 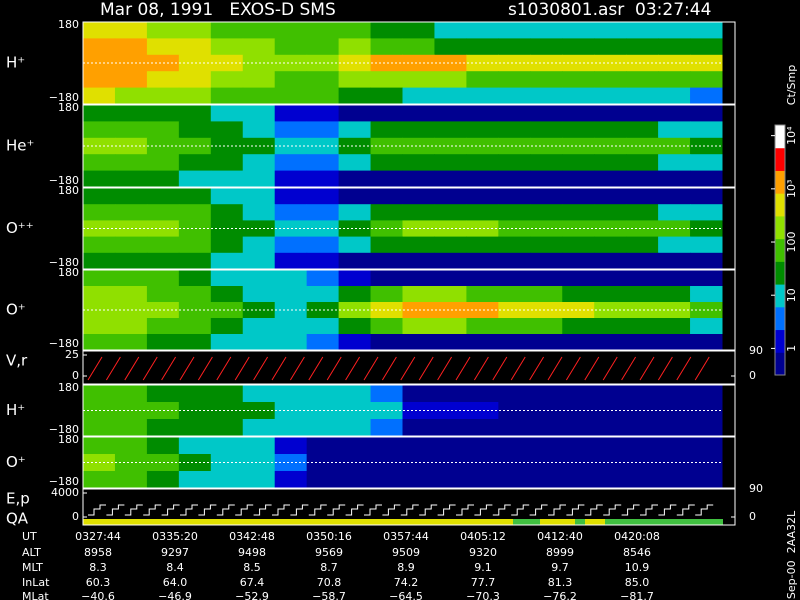 I want to click on ephemeris-cell: 85.0, so click(x=637, y=582).